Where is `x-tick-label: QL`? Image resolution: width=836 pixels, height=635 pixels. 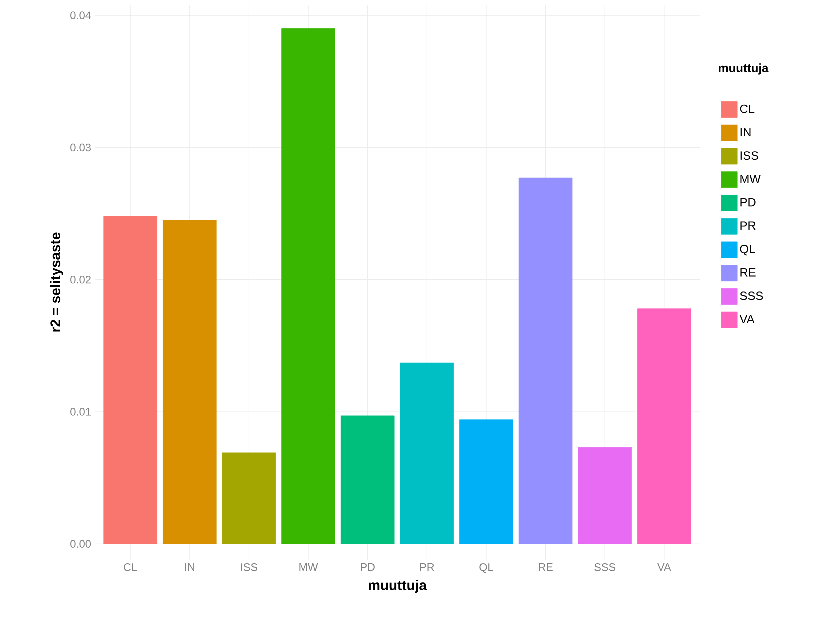
x-tick-label: QL is located at coordinates (487, 569).